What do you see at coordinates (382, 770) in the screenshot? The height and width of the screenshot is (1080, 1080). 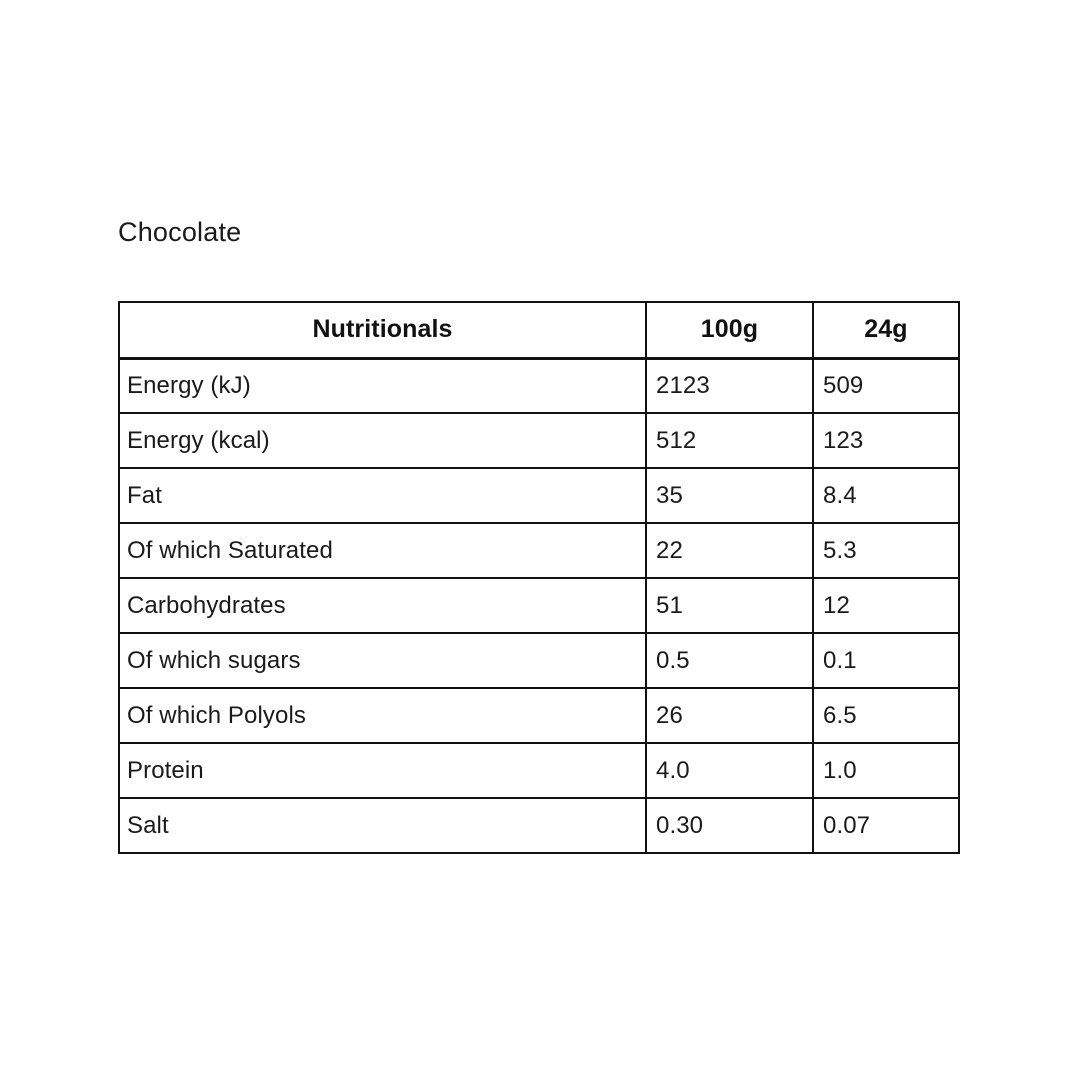 I see `row-label: Protein` at bounding box center [382, 770].